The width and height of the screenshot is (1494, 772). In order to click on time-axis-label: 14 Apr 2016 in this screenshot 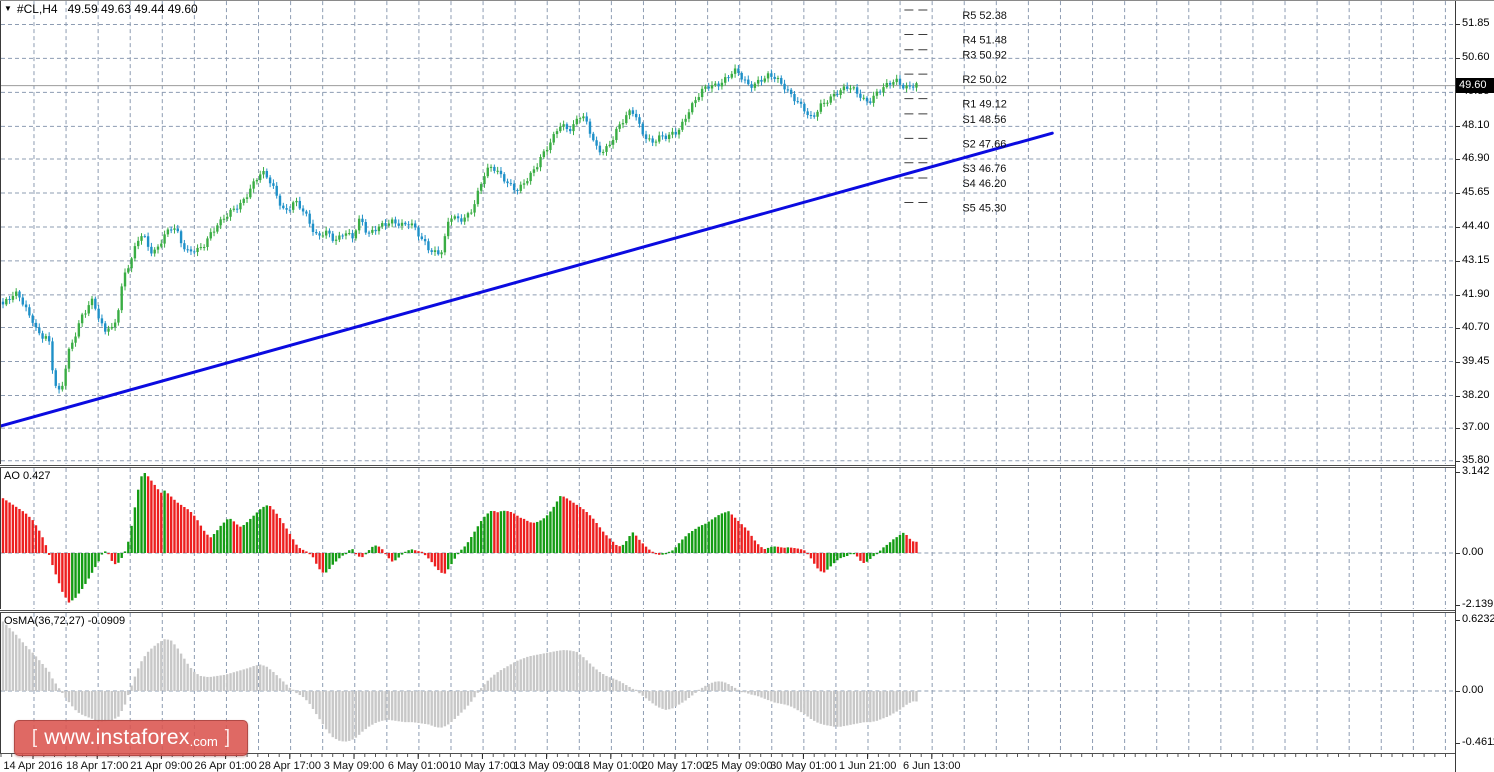, I will do `click(32, 766)`.